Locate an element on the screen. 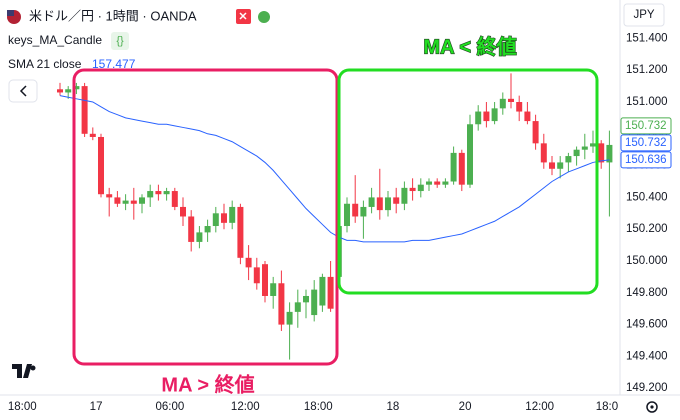 This screenshot has height=420, width=680. collapse-button is located at coordinates (23, 91).